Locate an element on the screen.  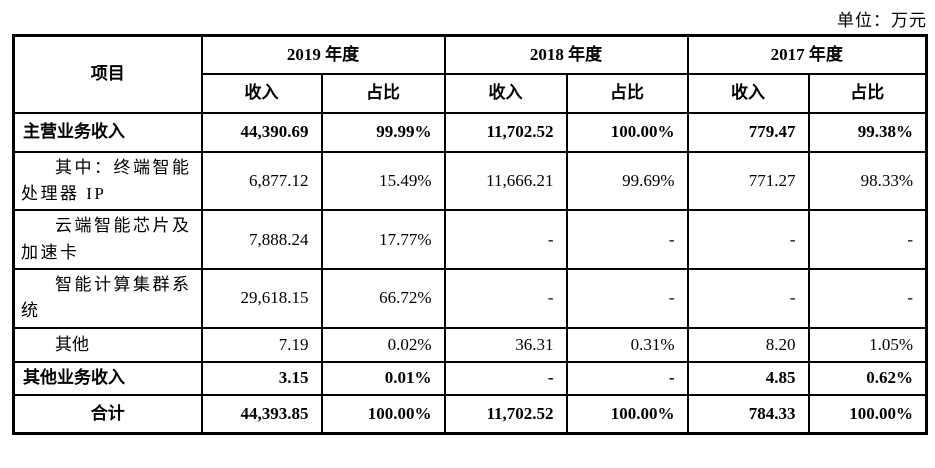
cell-share-2017: 0.62% is located at coordinates (867, 378).